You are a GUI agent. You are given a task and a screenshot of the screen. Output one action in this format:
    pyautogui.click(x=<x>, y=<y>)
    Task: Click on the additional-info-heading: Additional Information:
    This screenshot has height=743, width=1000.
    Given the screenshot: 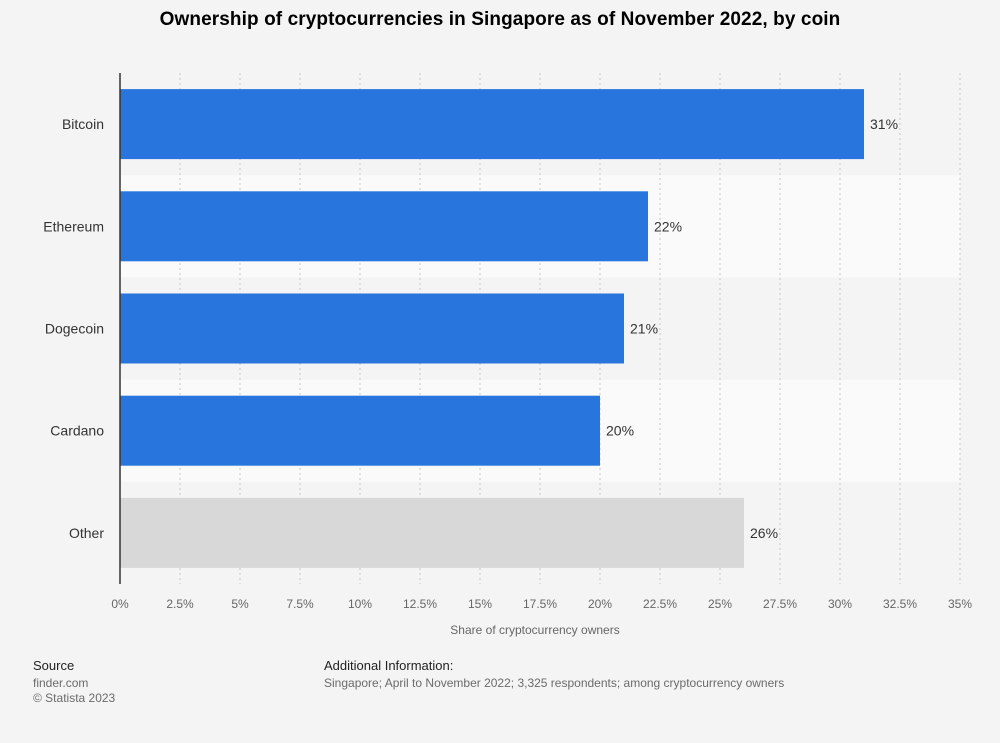 What is the action you would take?
    pyautogui.click(x=389, y=665)
    